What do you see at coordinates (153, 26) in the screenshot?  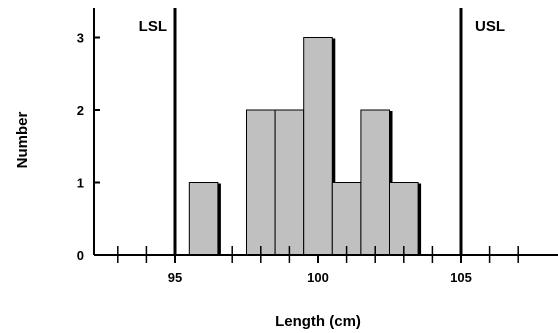 I see `lsl-label: LSL` at bounding box center [153, 26].